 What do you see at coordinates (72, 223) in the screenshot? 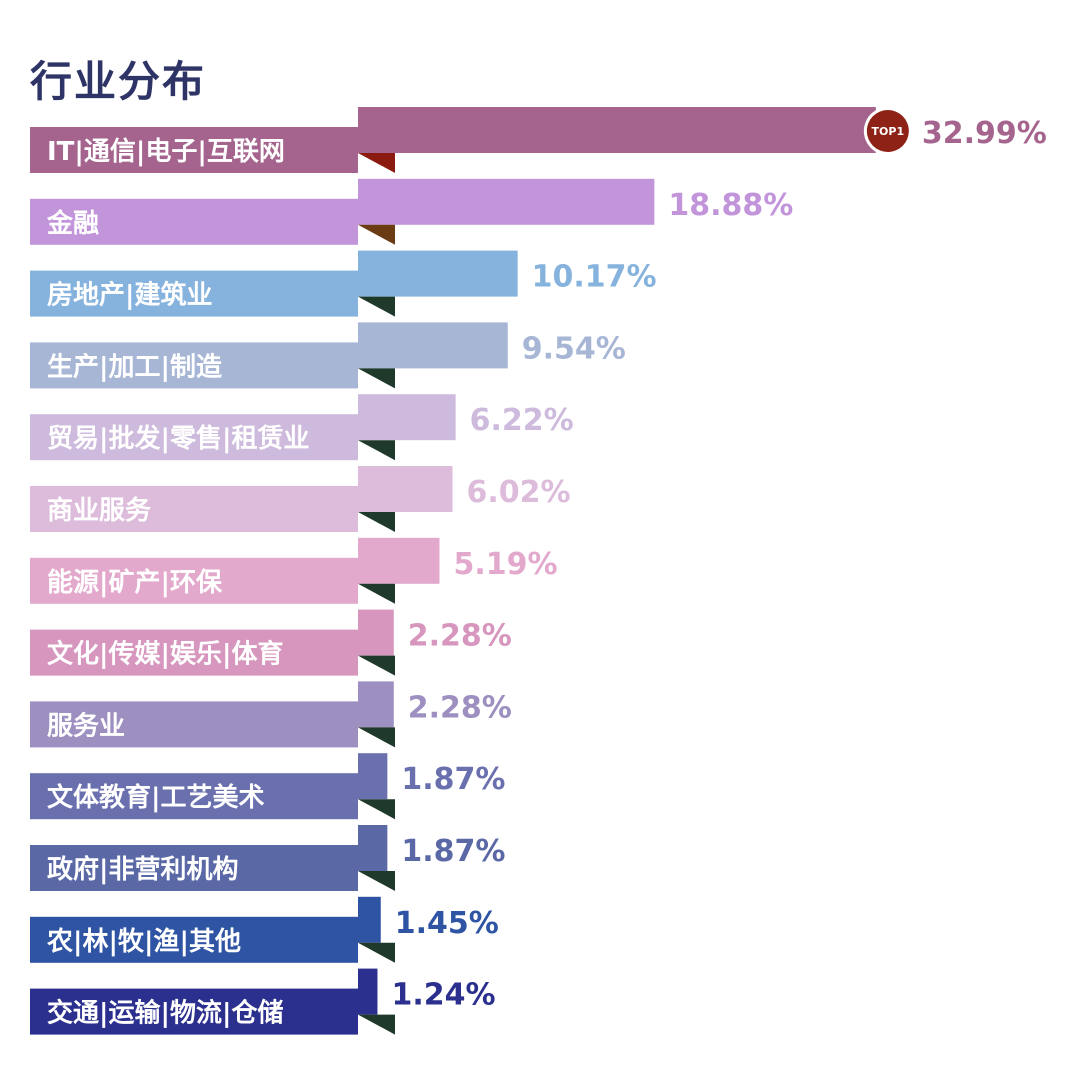
I see `category-label-1: 金融` at bounding box center [72, 223].